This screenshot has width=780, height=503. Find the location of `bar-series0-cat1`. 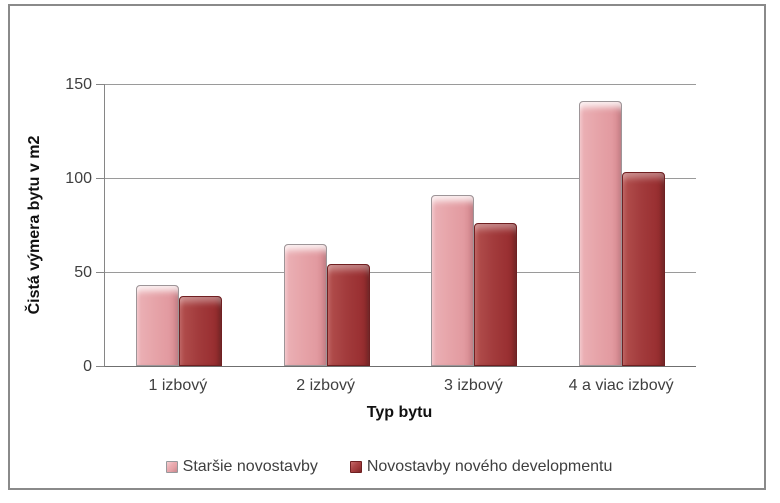

bar-series0-cat1 is located at coordinates (305, 304).